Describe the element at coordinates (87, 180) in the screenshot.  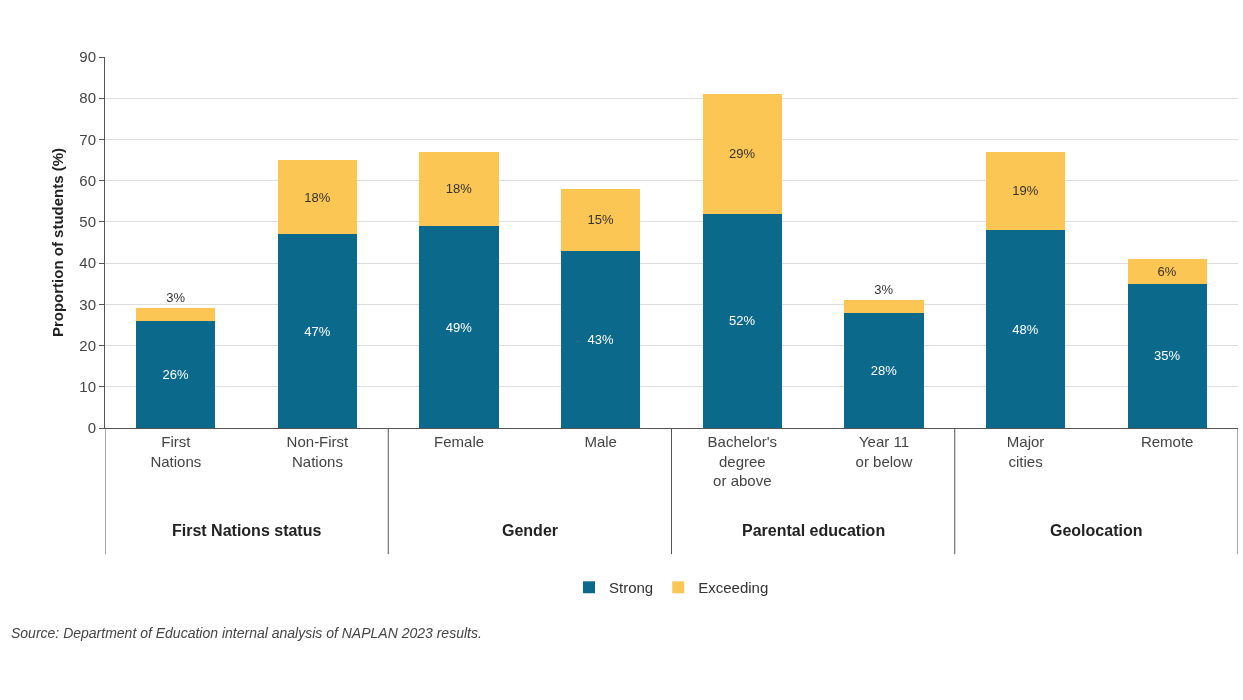
I see `y-tick-label: 60` at that location.